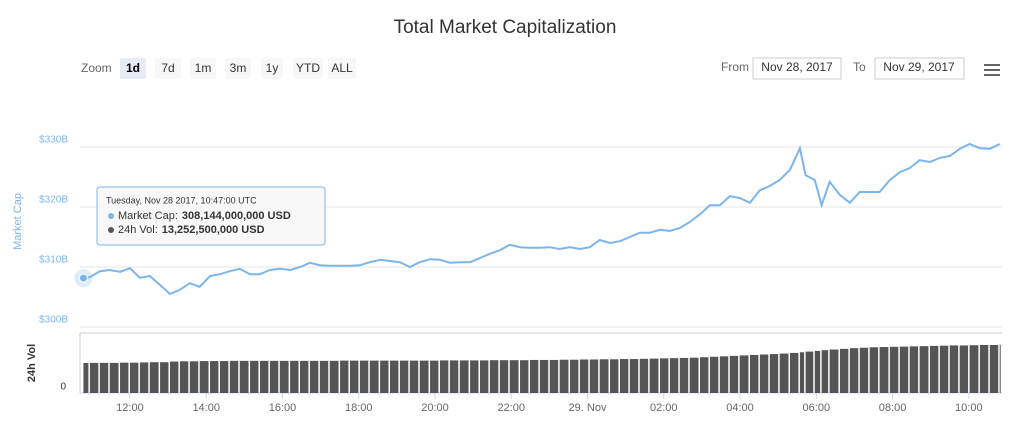  I want to click on x-tick-label: 20:00, so click(435, 408).